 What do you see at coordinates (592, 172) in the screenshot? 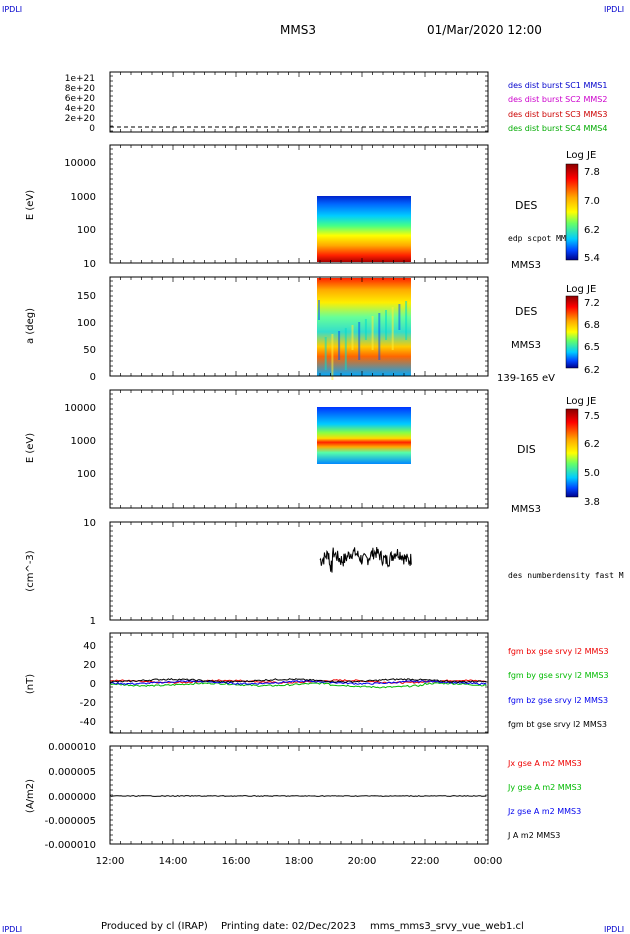
I see `des-energy-colorbar-tick: 7.8` at bounding box center [592, 172].